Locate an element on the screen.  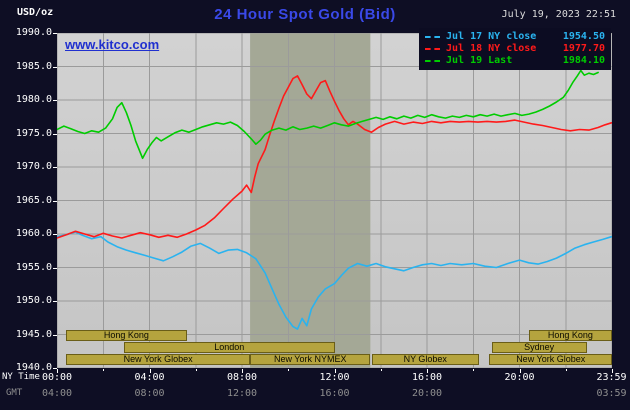
y-tick-label: 1990.0 is located at coordinates (33, 32).